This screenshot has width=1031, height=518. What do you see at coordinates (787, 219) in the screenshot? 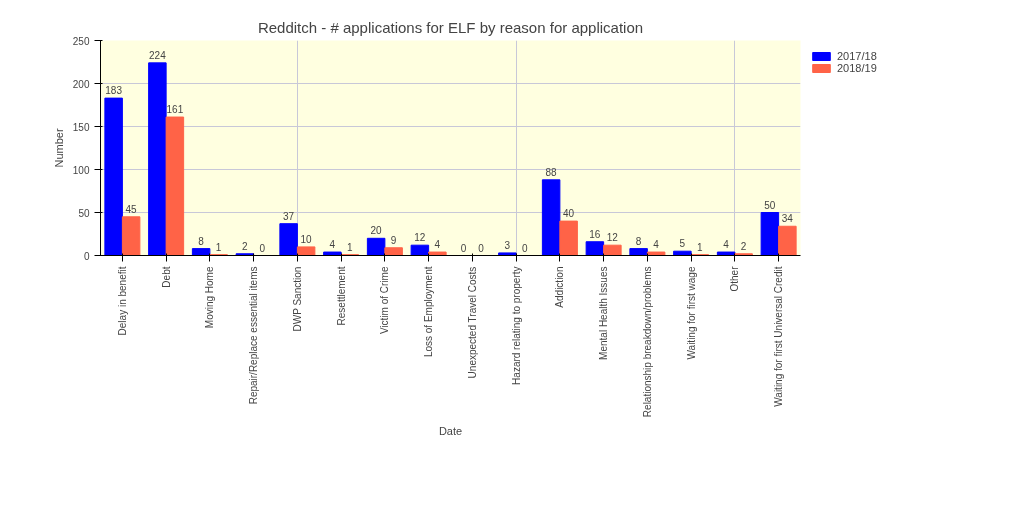
I see `data-label: 34` at bounding box center [787, 219].